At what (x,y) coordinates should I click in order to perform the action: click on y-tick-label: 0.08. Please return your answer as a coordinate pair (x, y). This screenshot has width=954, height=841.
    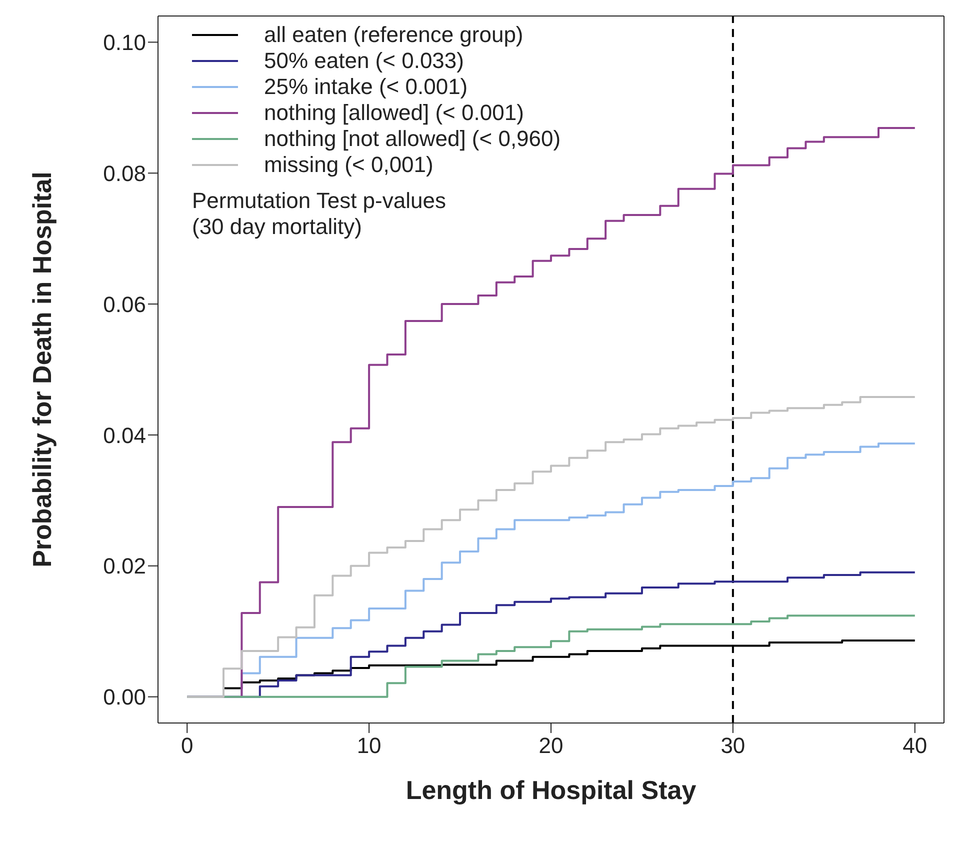
    Looking at the image, I should click on (124, 173).